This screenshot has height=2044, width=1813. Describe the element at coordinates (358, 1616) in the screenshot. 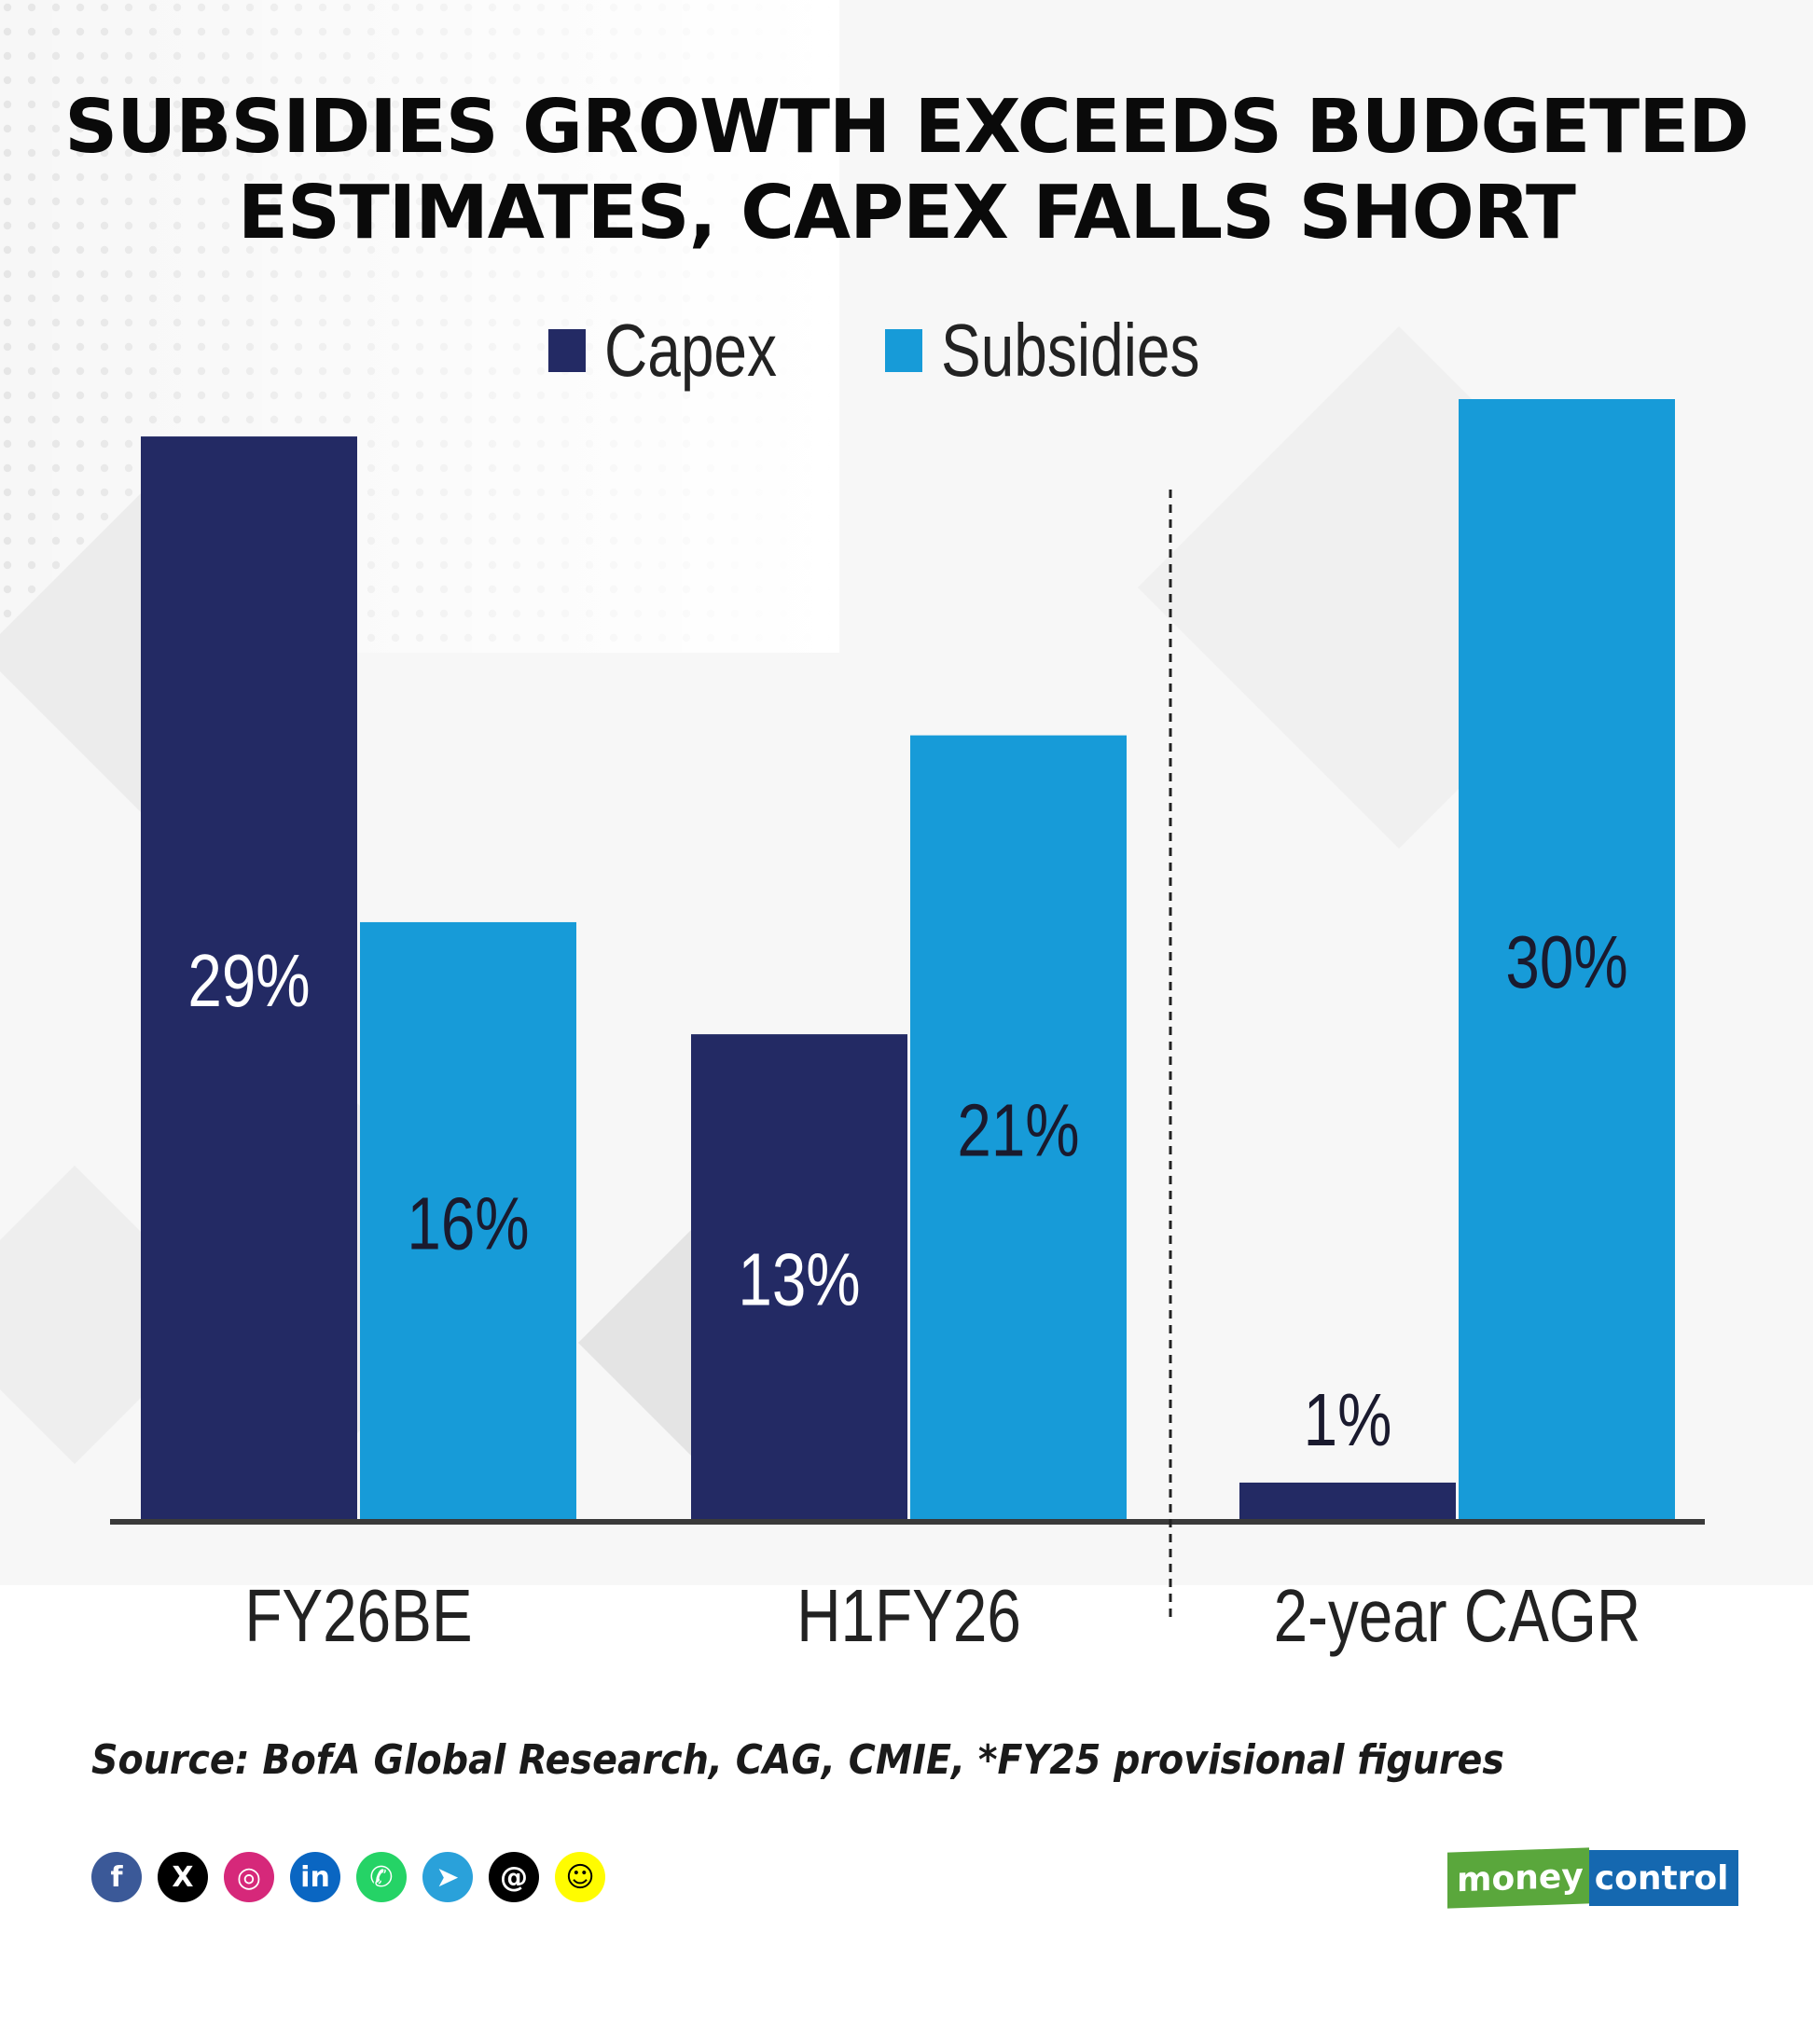

I see `x-tick-label-fy26be: FY26BE` at that location.